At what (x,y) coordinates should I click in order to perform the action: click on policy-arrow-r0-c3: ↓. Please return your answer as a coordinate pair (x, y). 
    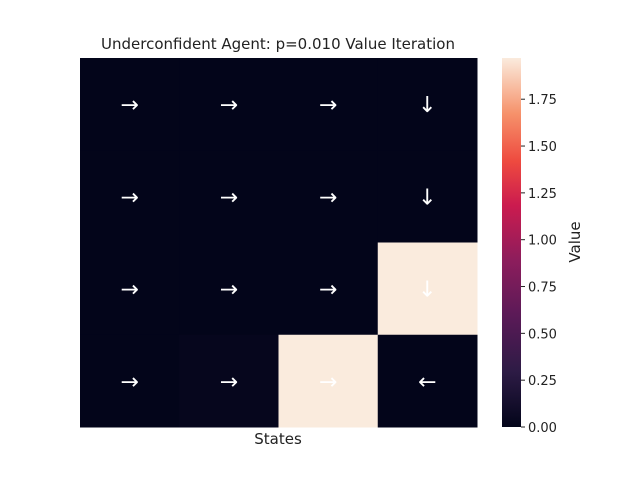
    Looking at the image, I should click on (427, 105).